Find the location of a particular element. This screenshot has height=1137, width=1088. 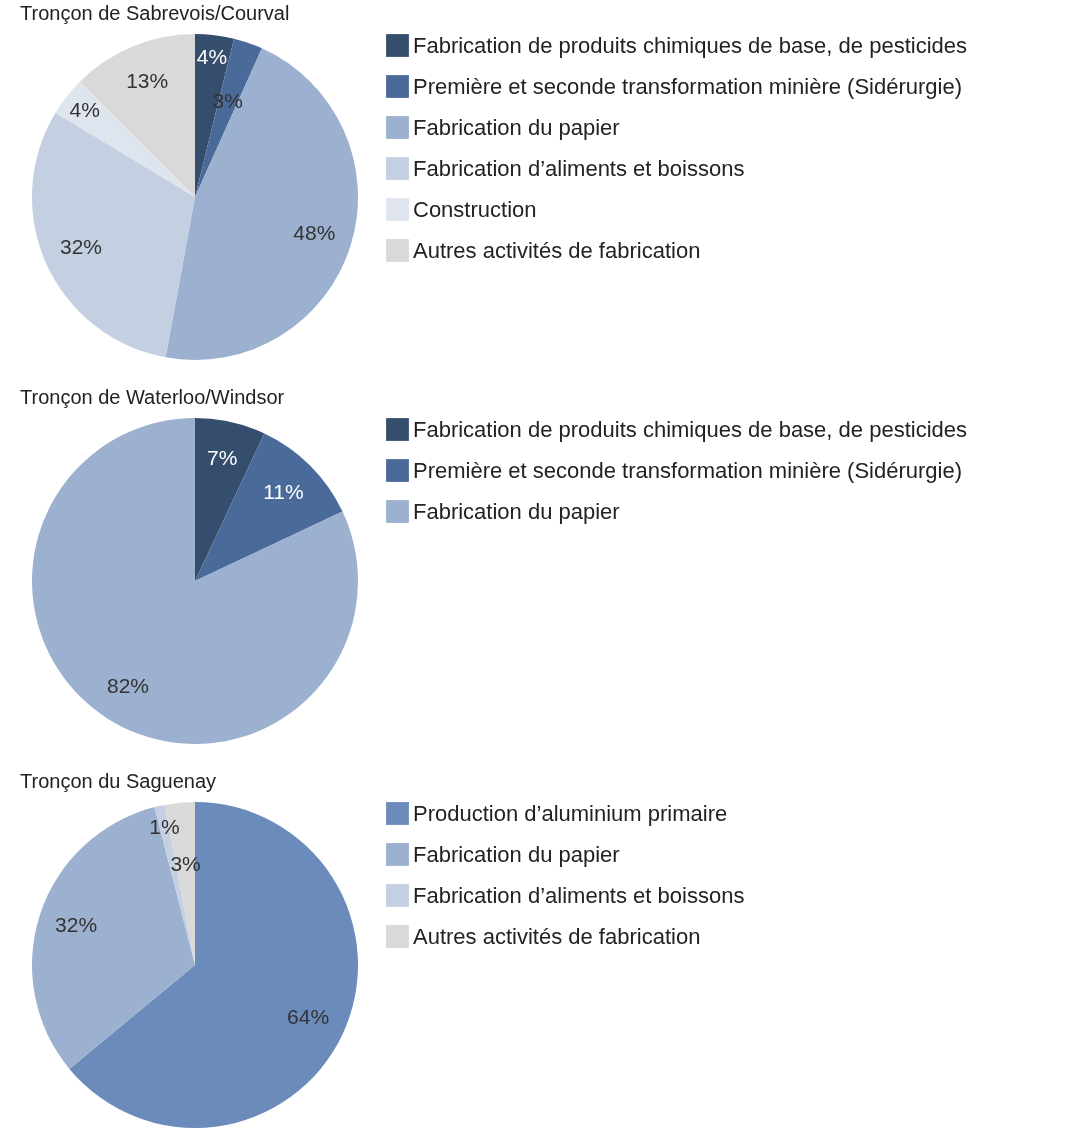

chart-title: Tronçon de Waterloo/Windsor is located at coordinates (152, 397).